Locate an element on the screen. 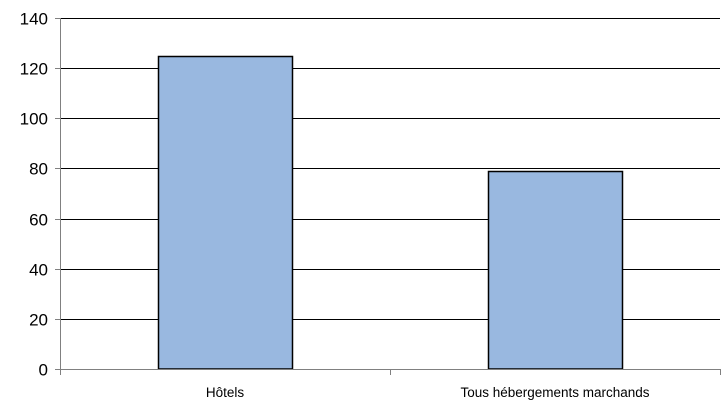 This screenshot has width=721, height=400. y-tick-label: 140 is located at coordinates (34, 19).